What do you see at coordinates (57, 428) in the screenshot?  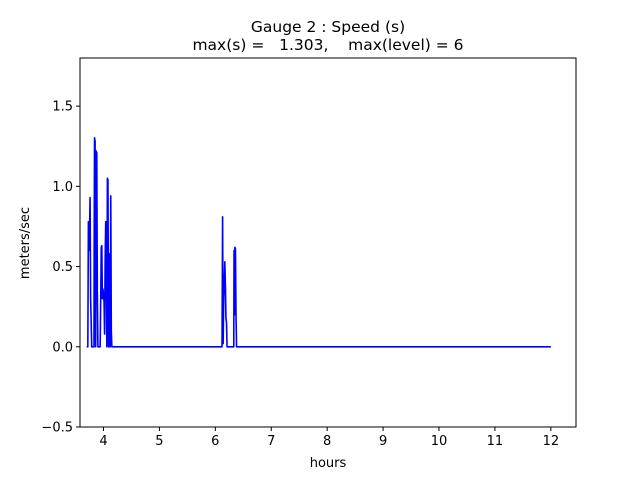 I see `y-tick-label: −0.5` at bounding box center [57, 428].